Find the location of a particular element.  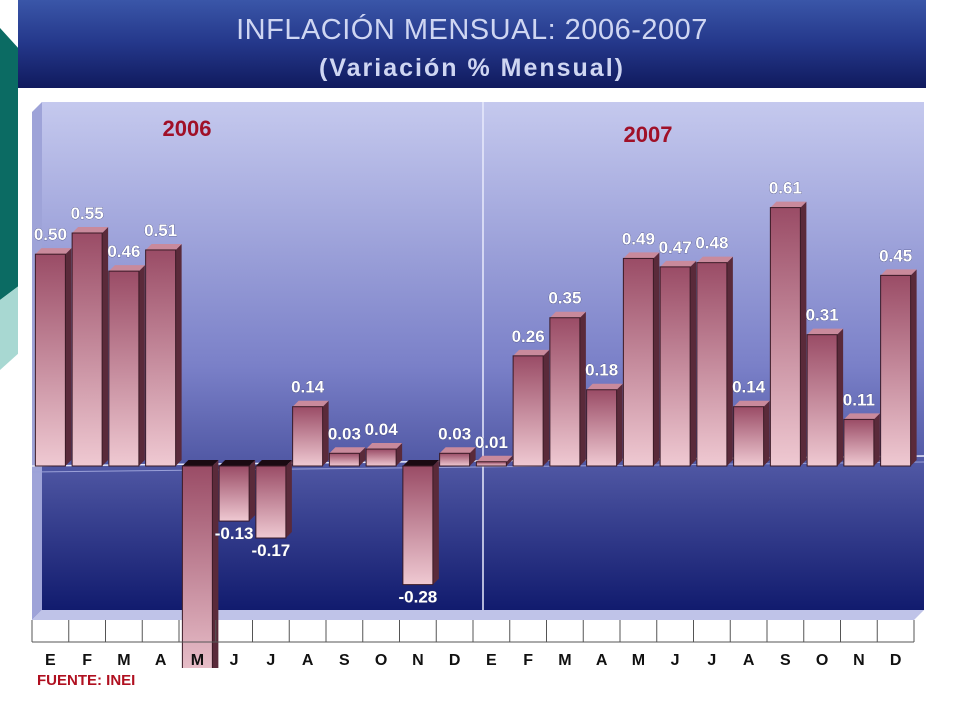

data-label: 0.01 is located at coordinates (491, 442).